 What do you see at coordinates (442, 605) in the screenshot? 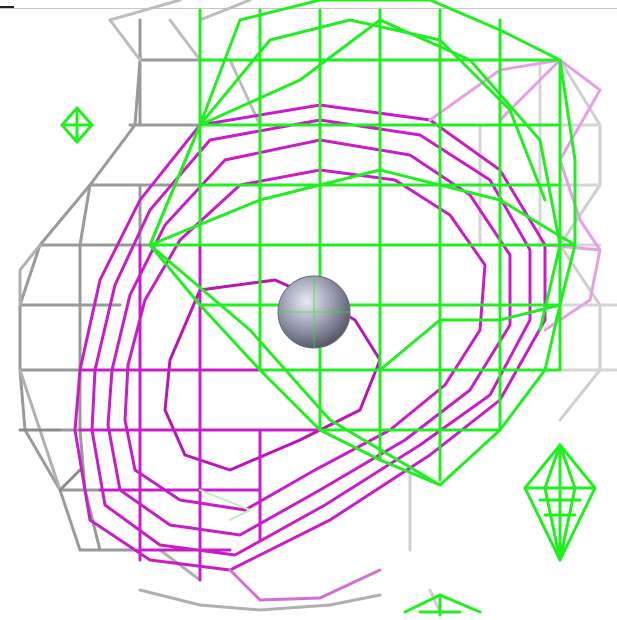
I see `green-diamond-partial` at bounding box center [442, 605].